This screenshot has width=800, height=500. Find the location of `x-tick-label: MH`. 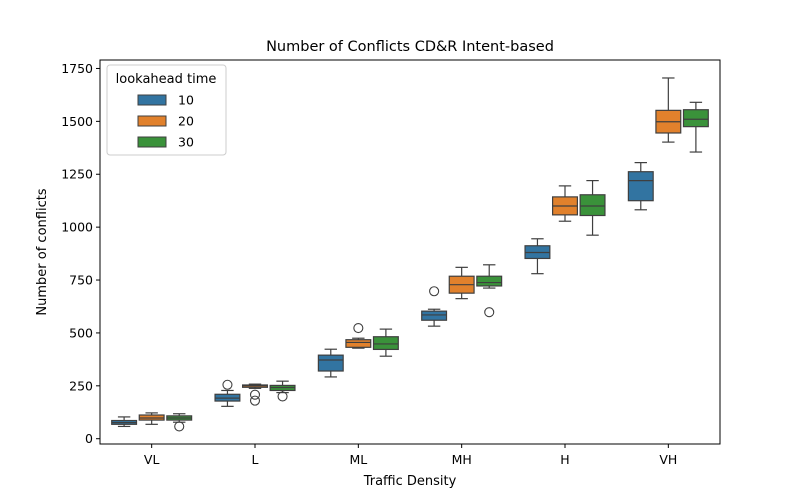

x-tick-label: MH is located at coordinates (462, 459).